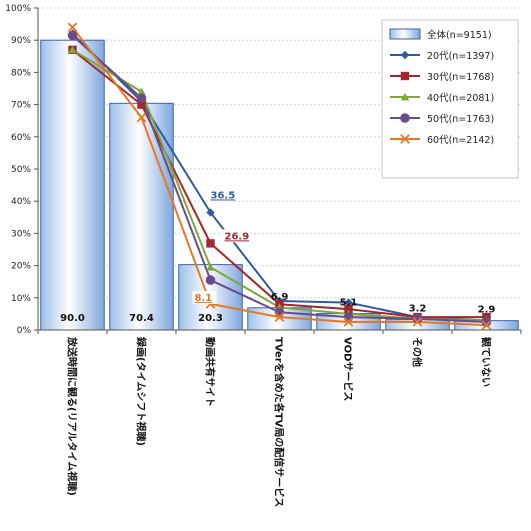 The height and width of the screenshot is (531, 531). I want to click on point-value-label: 8.1, so click(204, 298).